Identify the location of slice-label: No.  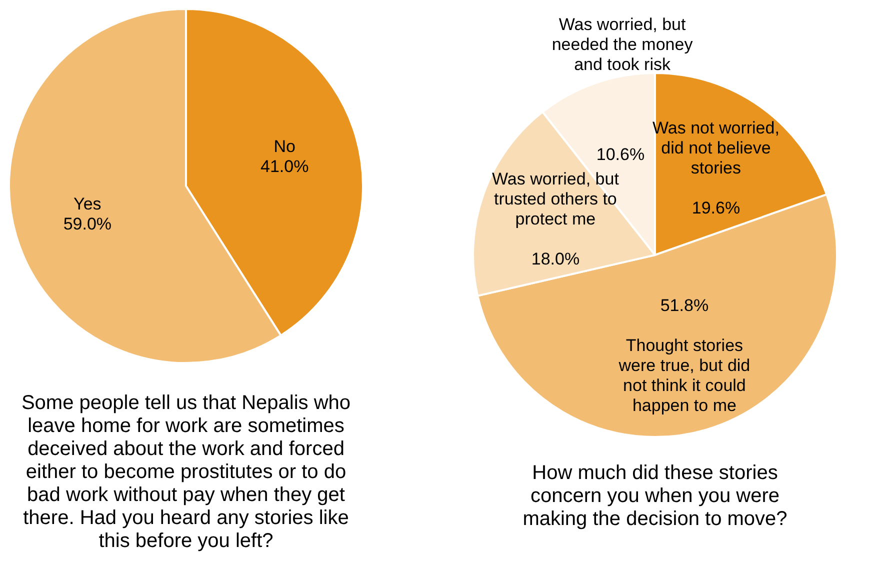
(285, 146).